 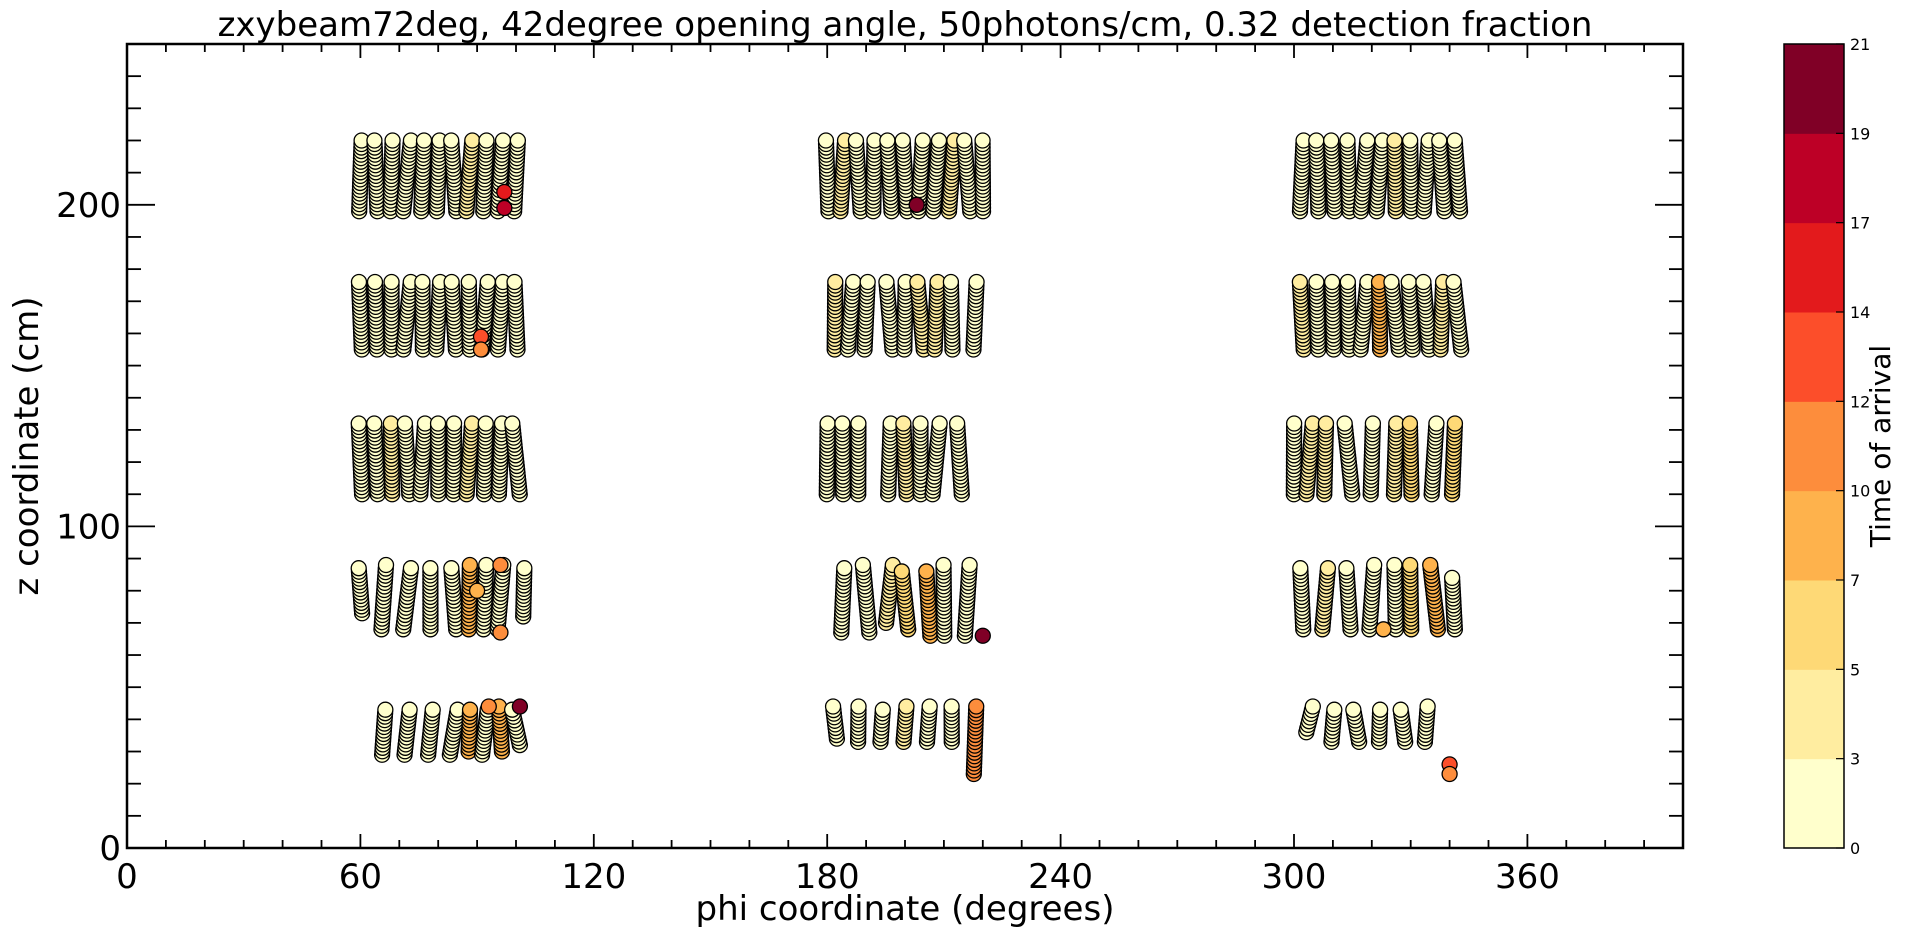 What do you see at coordinates (1860, 401) in the screenshot?
I see `colorbar-tick-label: 12` at bounding box center [1860, 401].